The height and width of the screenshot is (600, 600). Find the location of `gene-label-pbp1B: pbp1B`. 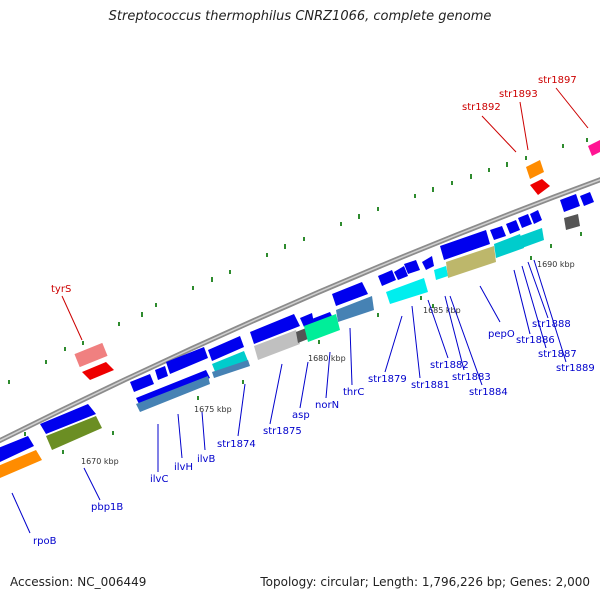

gene-label-pbp1B: pbp1B is located at coordinates (107, 507).